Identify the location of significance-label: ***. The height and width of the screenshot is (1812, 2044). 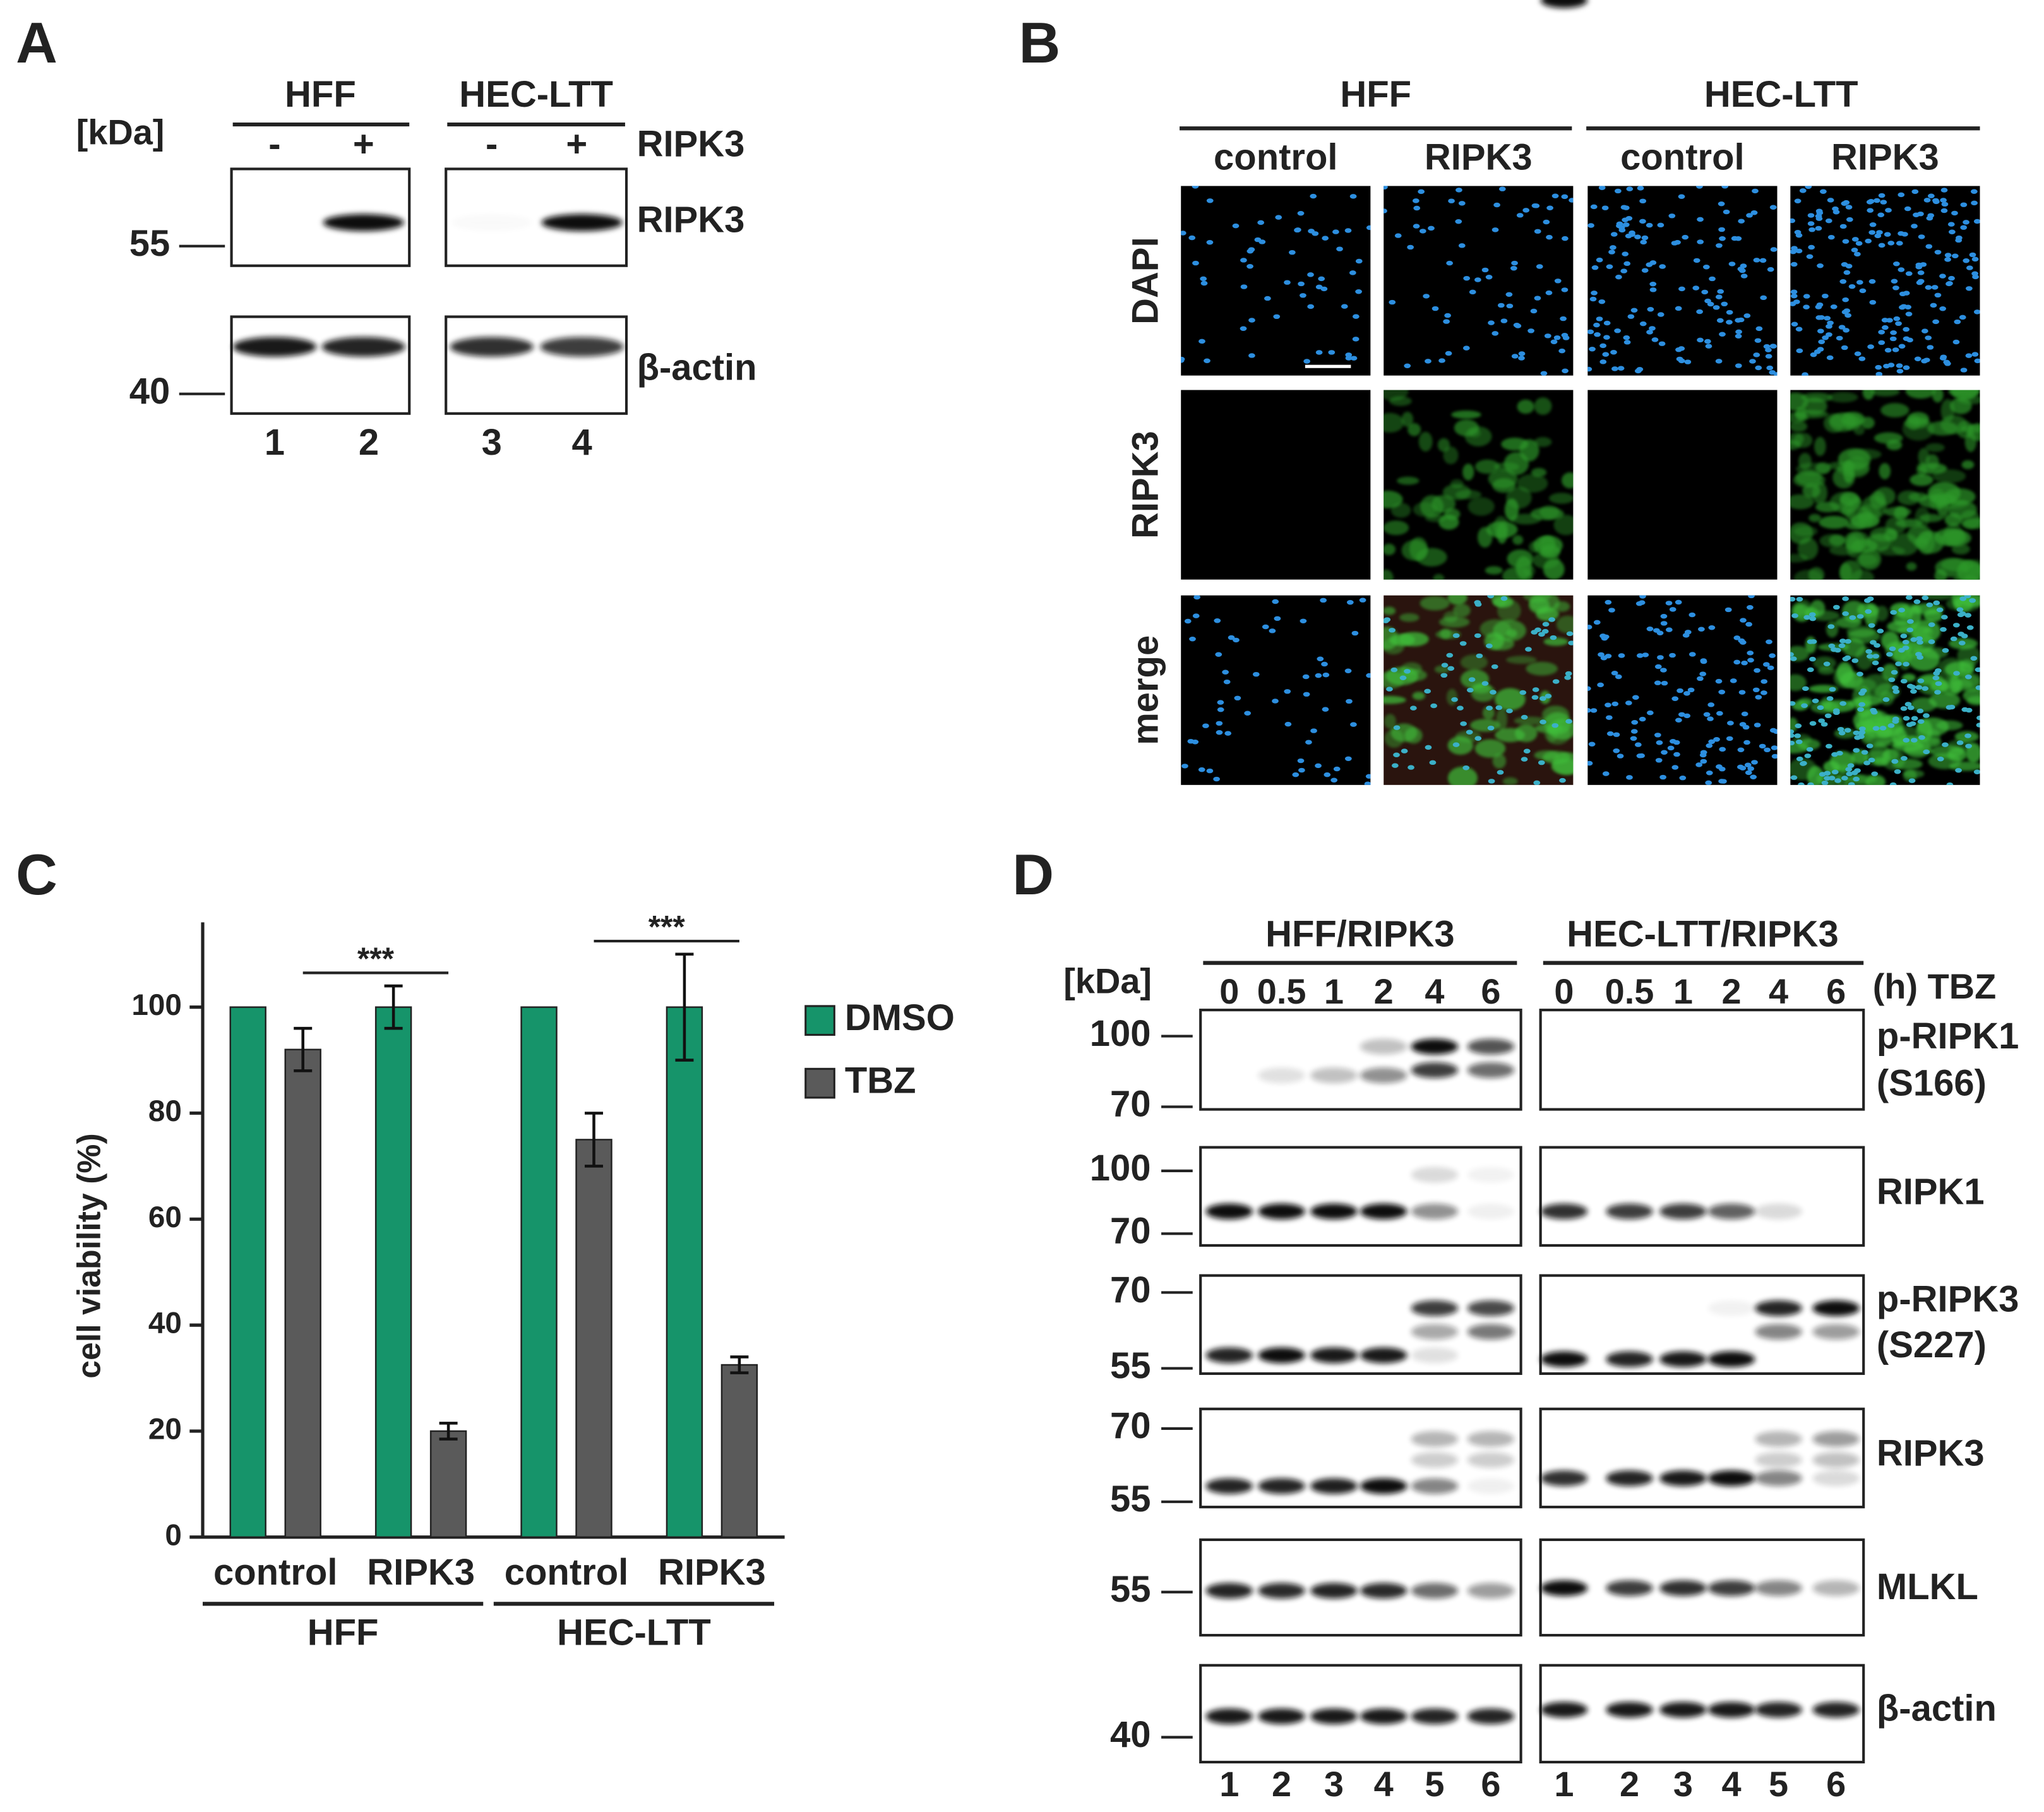
(667, 927).